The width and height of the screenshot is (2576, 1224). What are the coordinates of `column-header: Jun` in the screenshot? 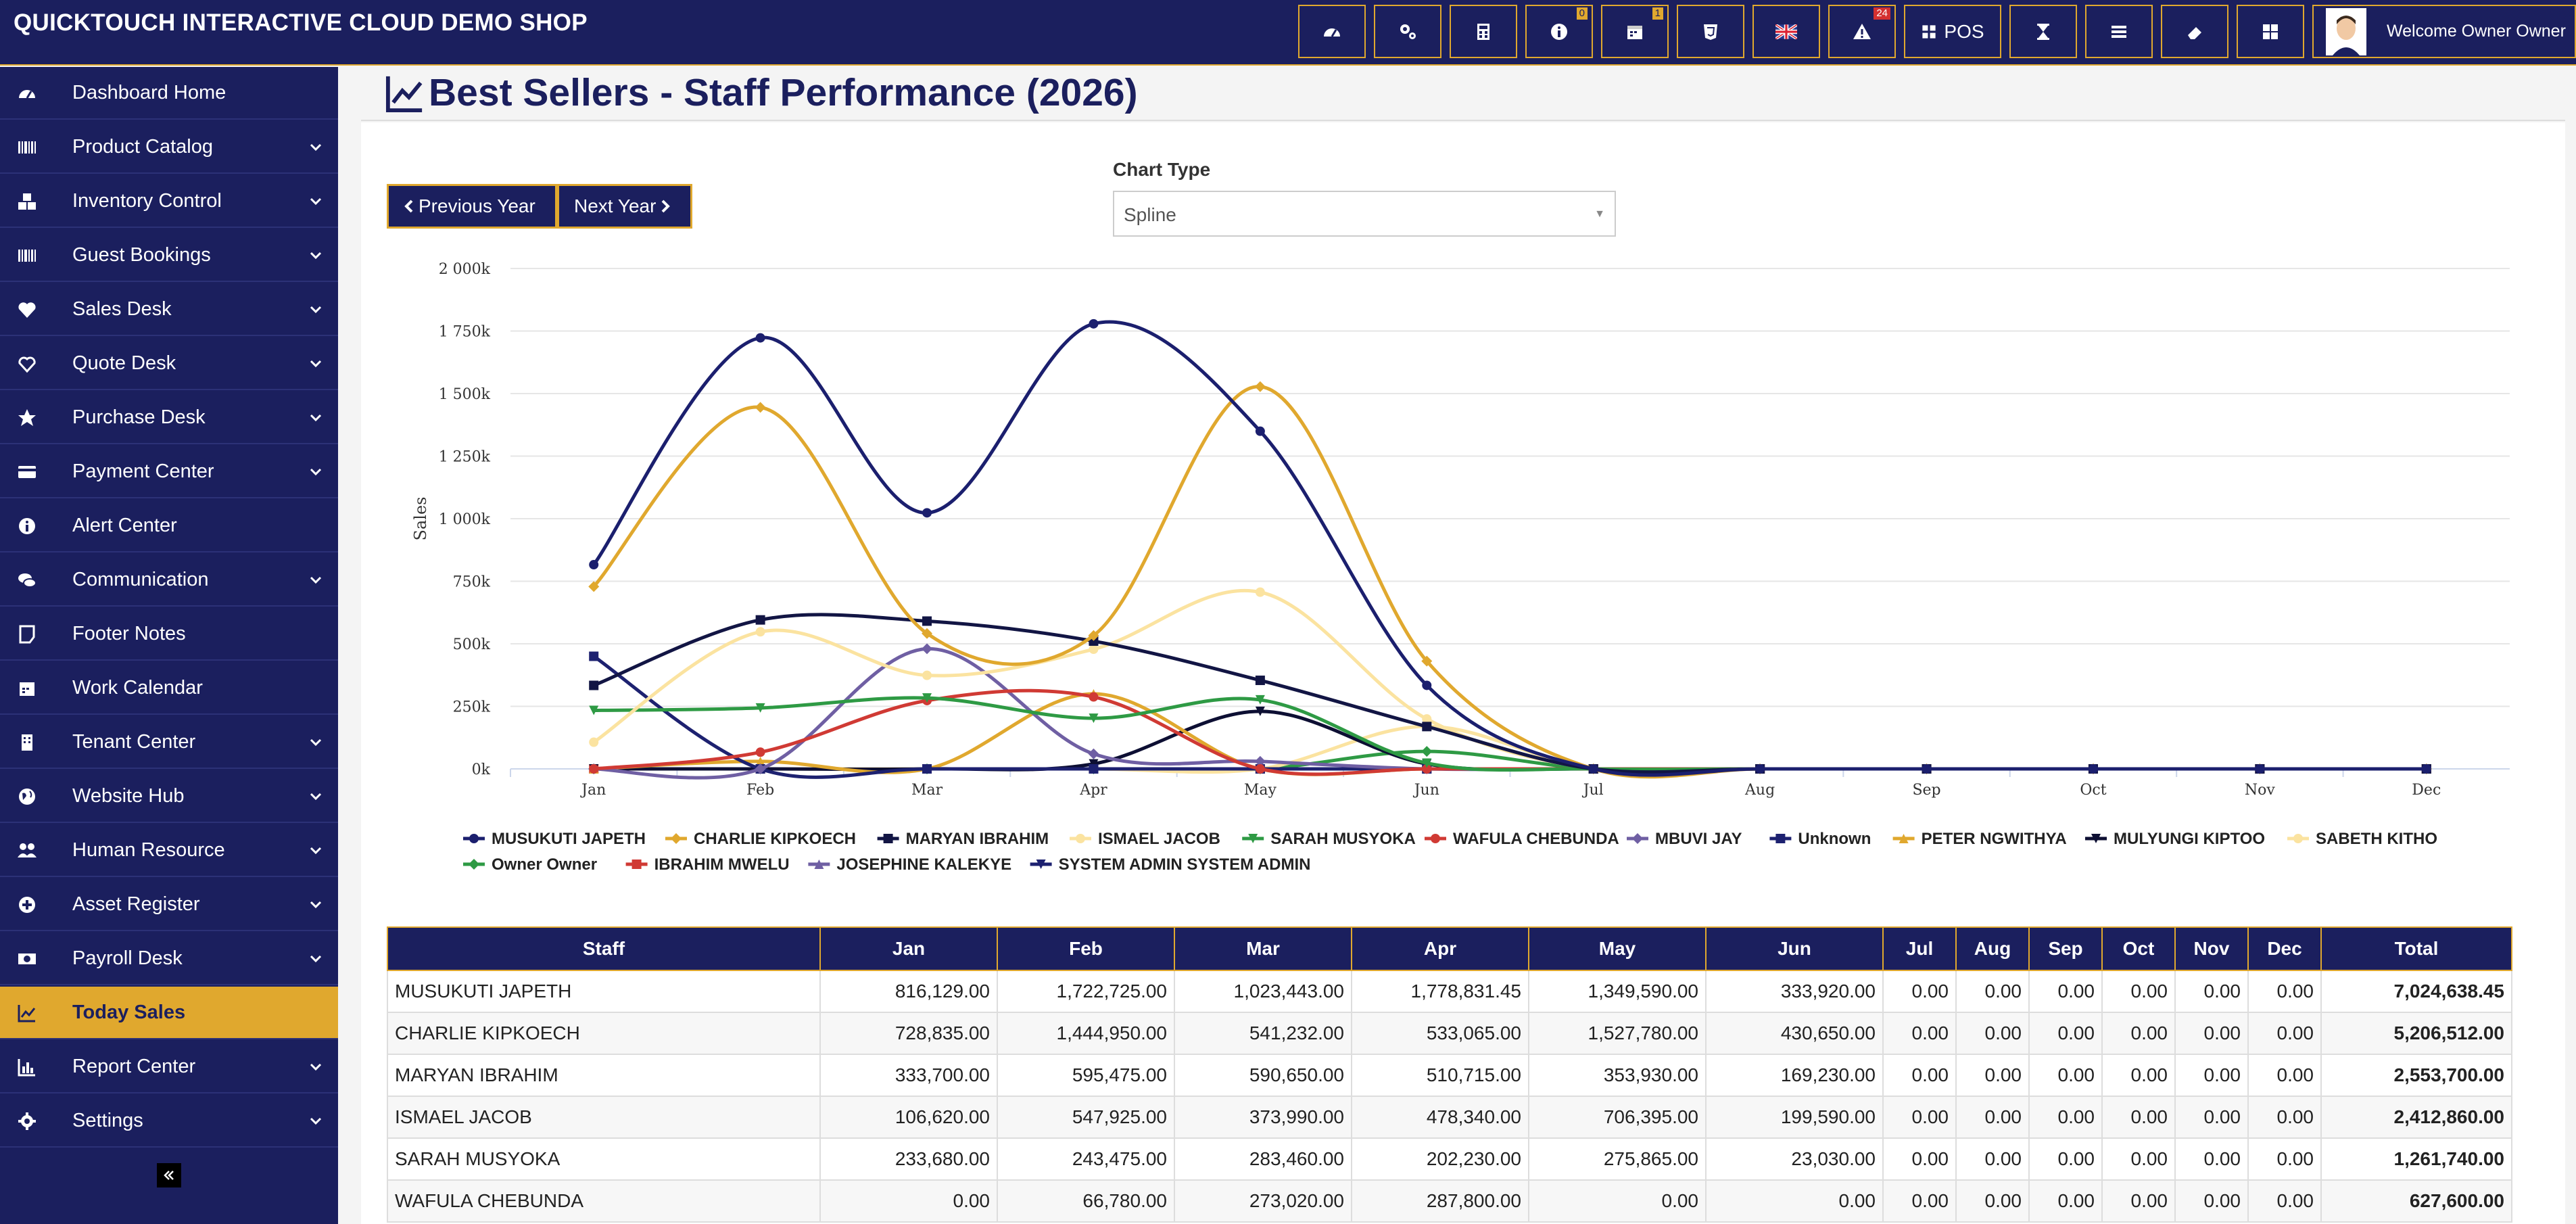 It's located at (1794, 949).